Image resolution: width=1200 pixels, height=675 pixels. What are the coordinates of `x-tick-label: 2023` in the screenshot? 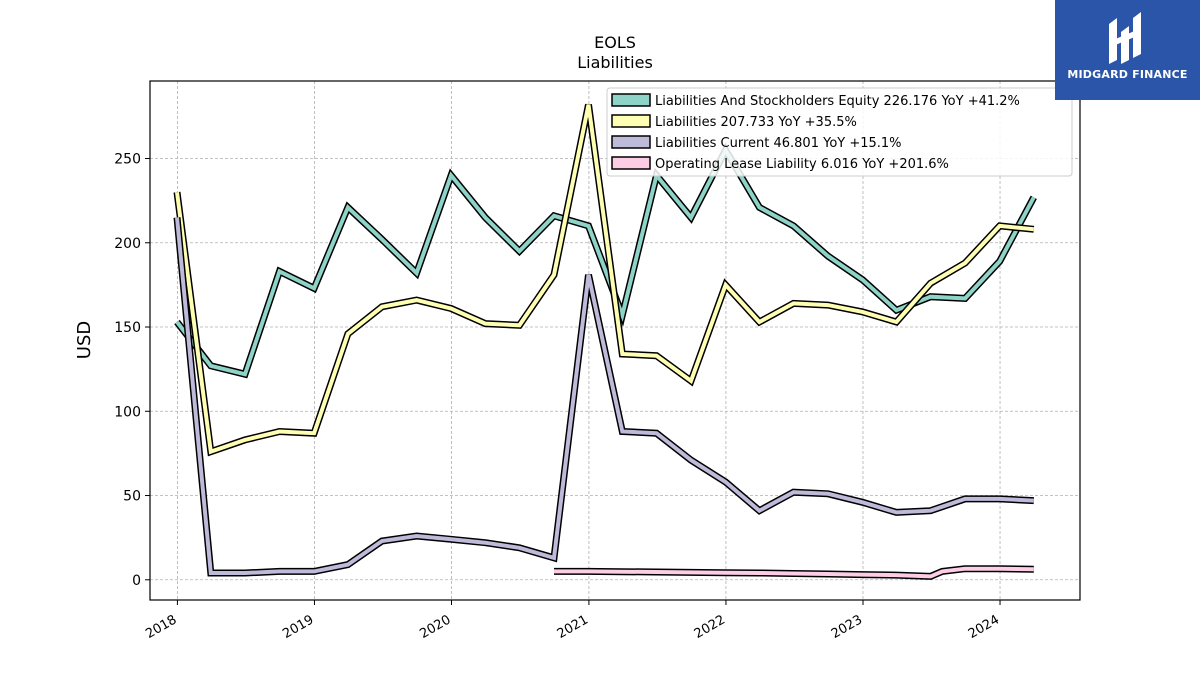 It's located at (847, 627).